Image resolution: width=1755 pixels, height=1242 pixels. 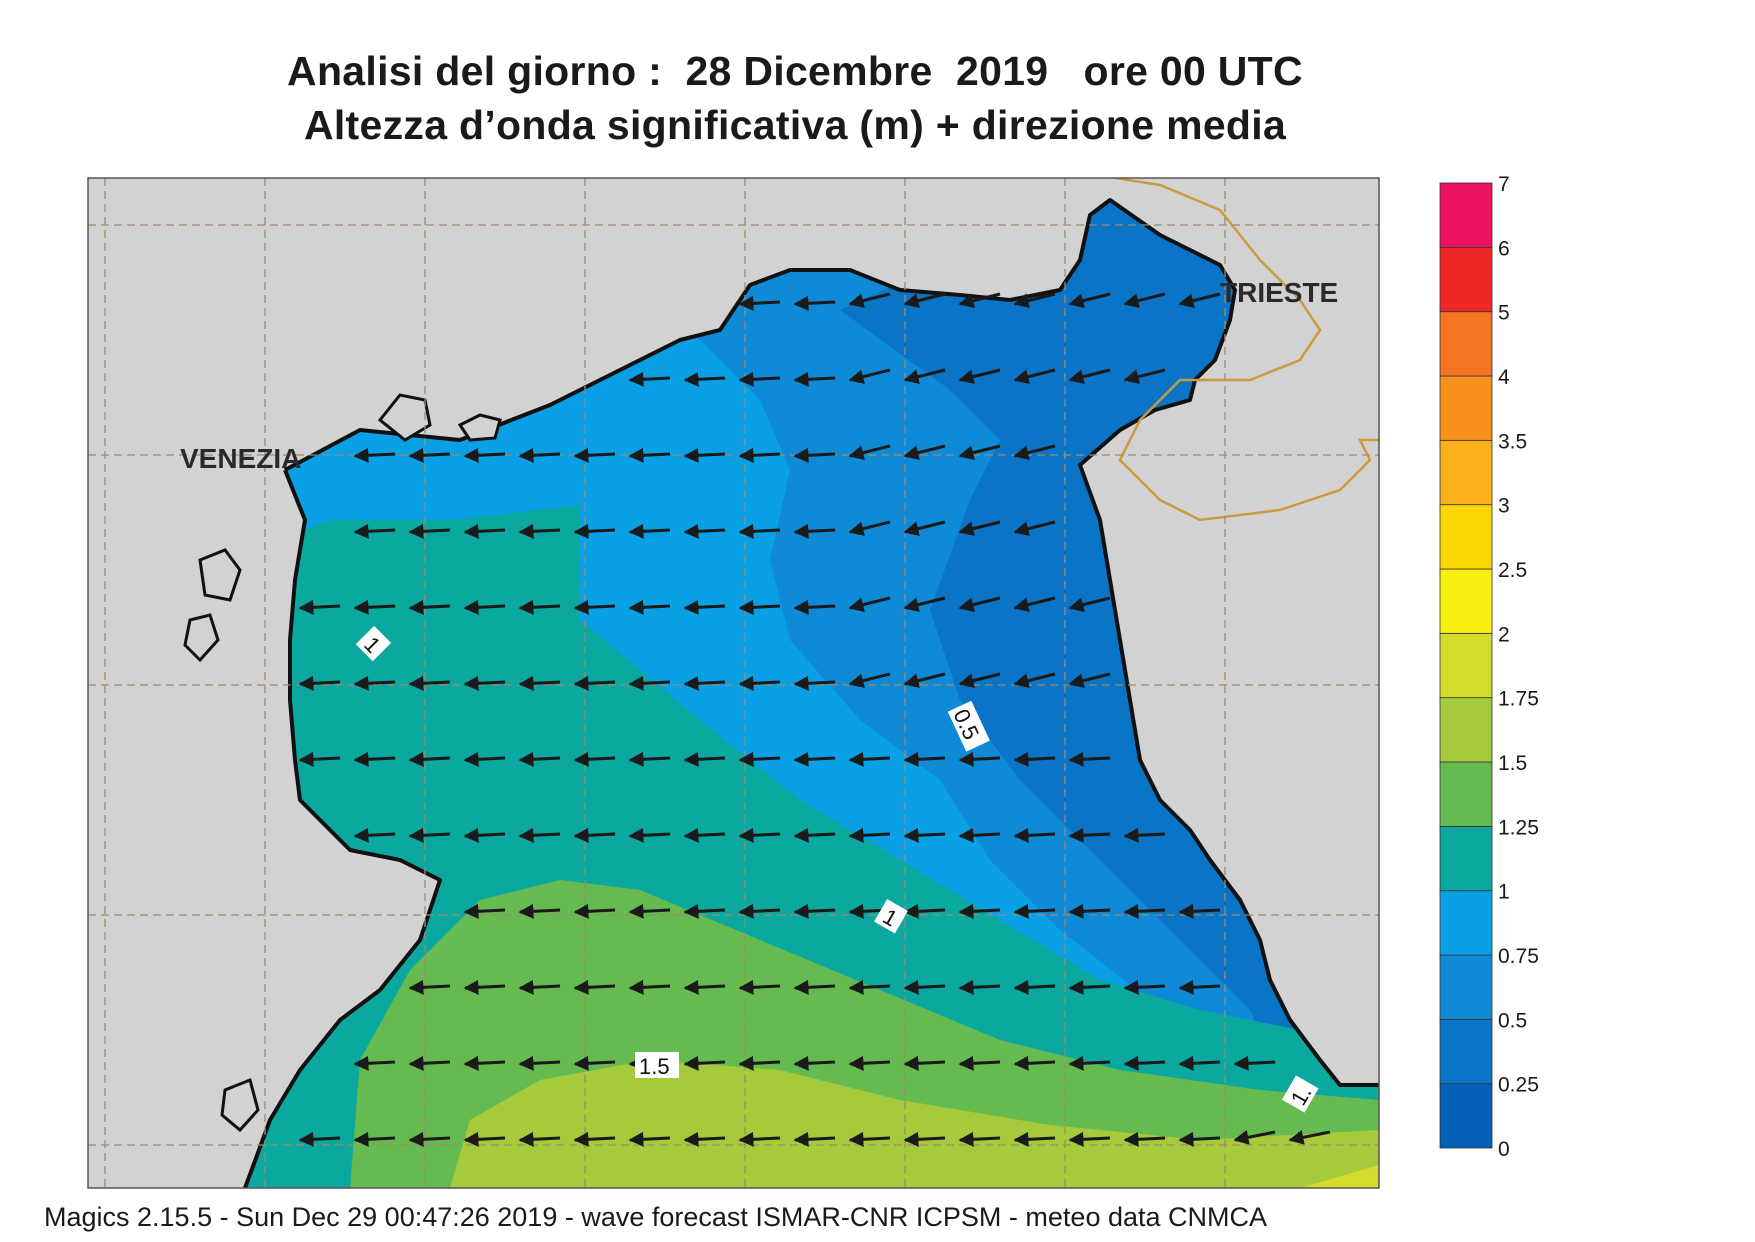 I want to click on contour-label: 1.5, so click(x=654, y=1066).